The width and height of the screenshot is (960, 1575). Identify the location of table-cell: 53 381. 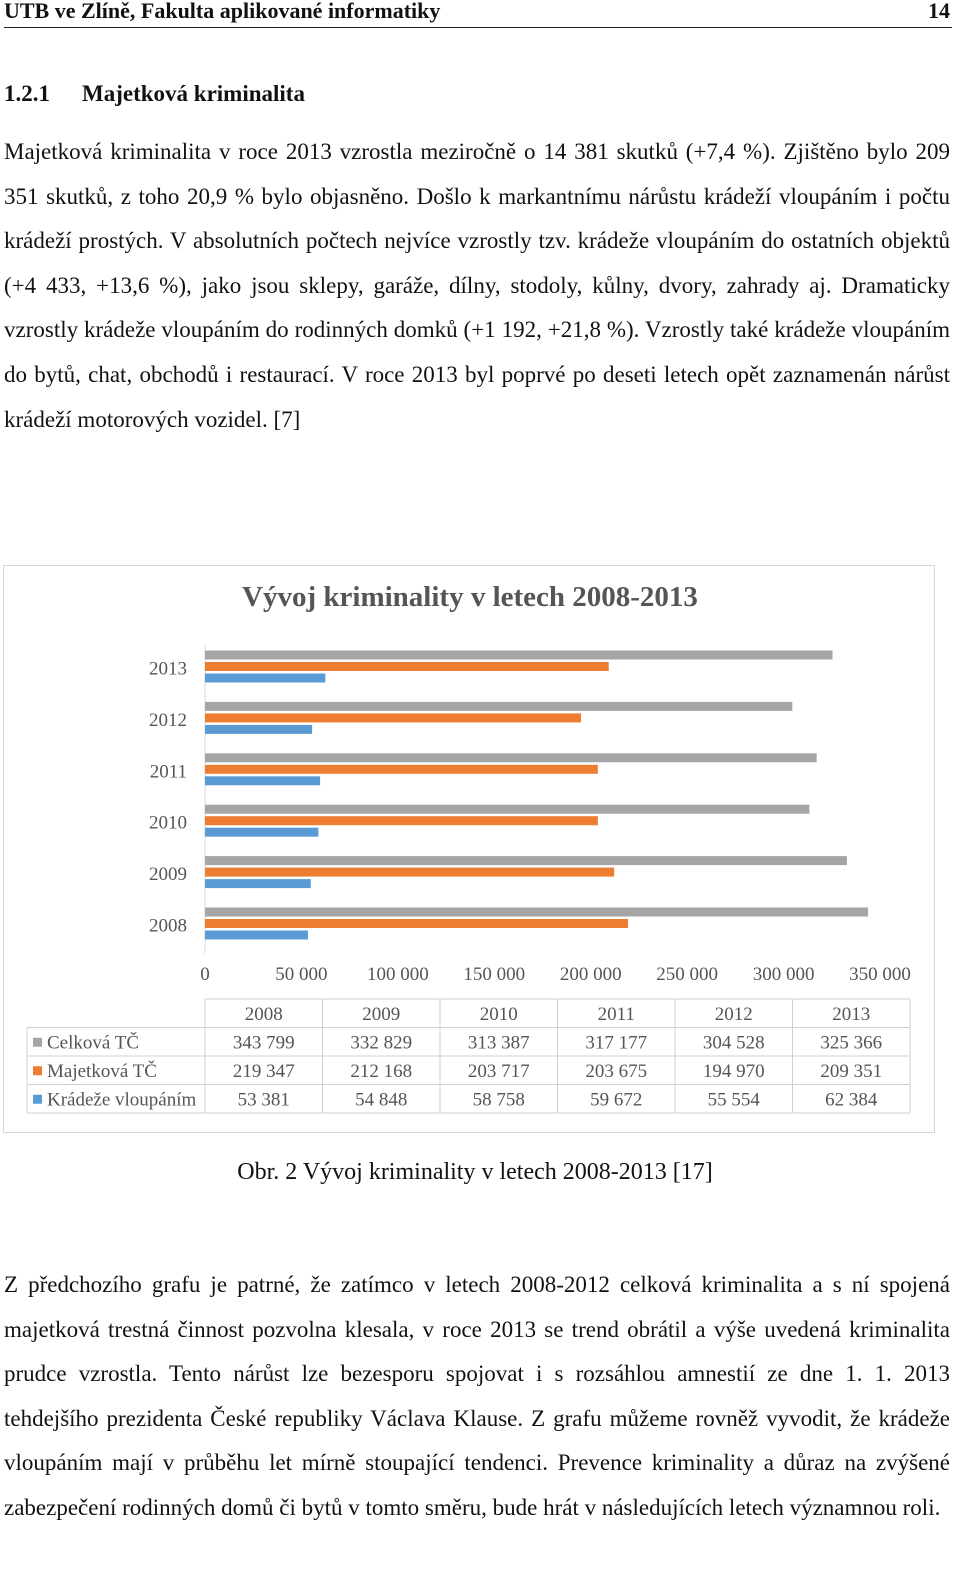
(264, 1100).